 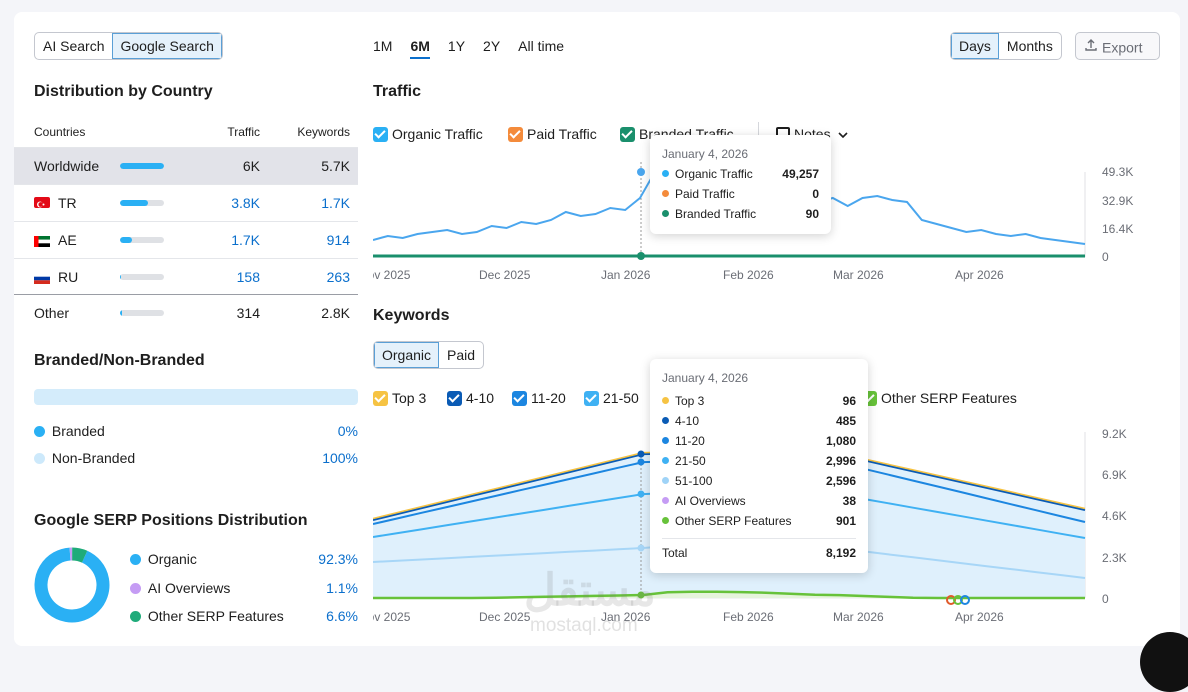 I want to click on y-tick: 32.9K, so click(x=1117, y=201).